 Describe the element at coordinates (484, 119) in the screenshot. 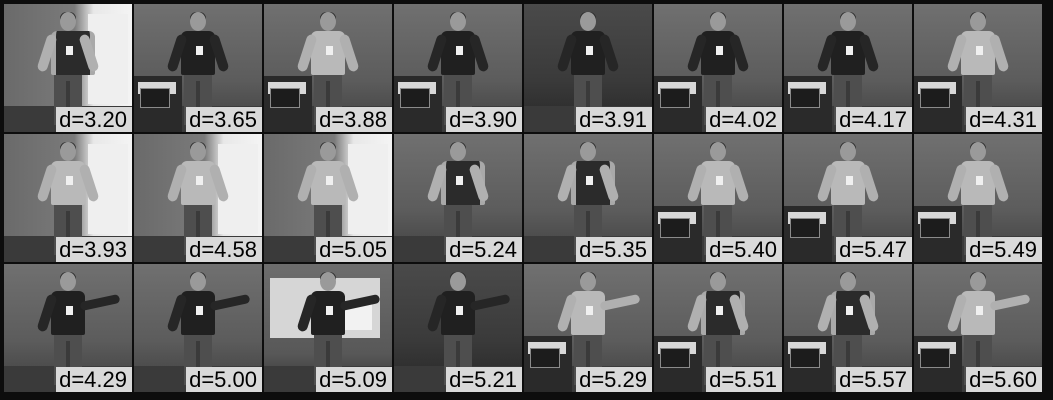

I see `distance-label: d=3.90` at that location.